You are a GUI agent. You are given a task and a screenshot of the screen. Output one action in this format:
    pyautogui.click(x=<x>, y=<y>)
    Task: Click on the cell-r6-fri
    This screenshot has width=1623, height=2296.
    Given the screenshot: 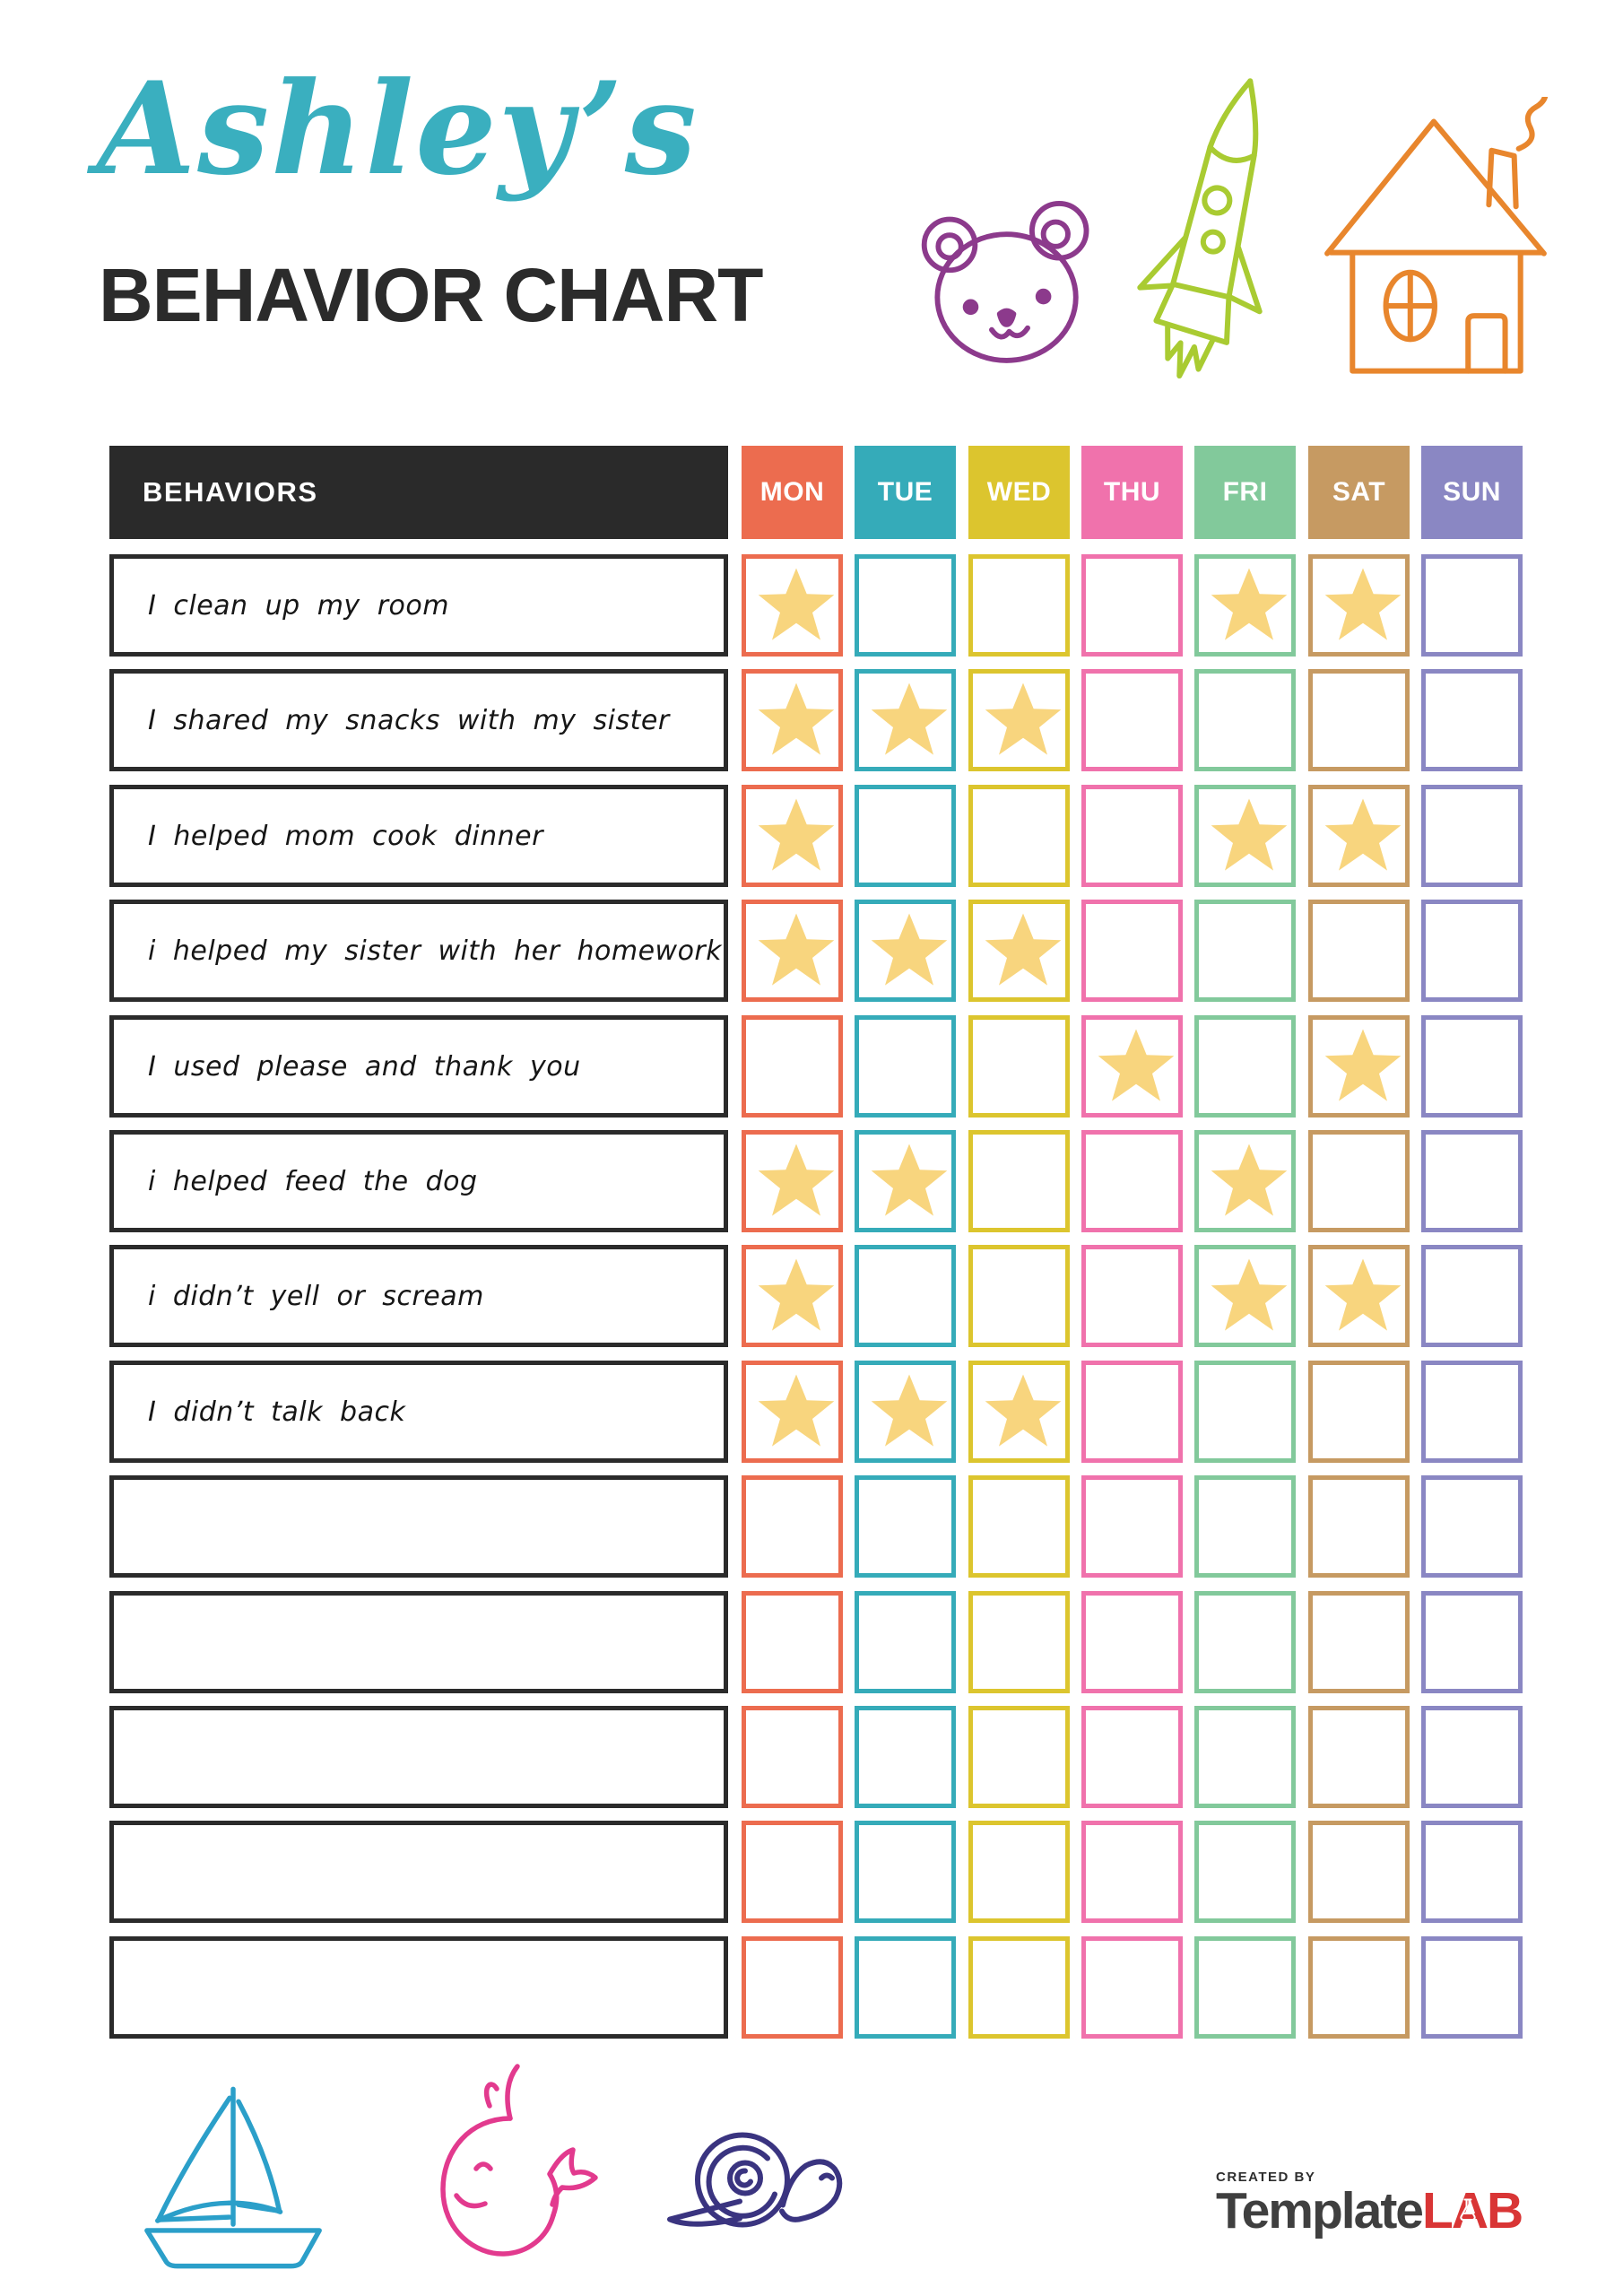 What is the action you would take?
    pyautogui.click(x=1245, y=1181)
    